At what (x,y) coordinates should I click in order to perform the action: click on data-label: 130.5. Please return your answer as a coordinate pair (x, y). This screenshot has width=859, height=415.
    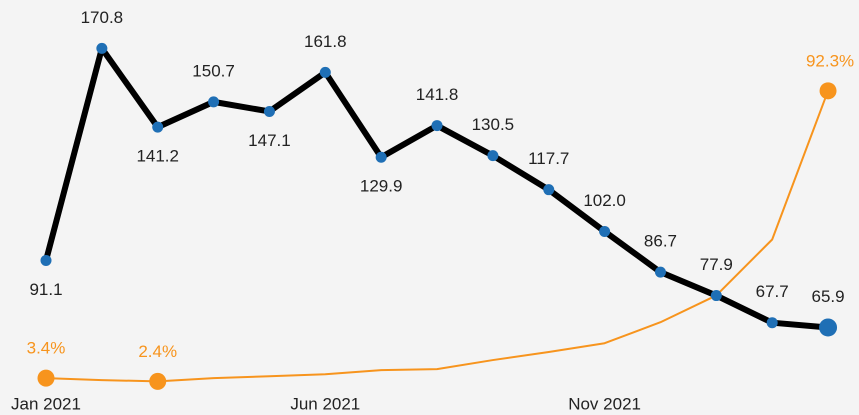
    Looking at the image, I should click on (493, 124).